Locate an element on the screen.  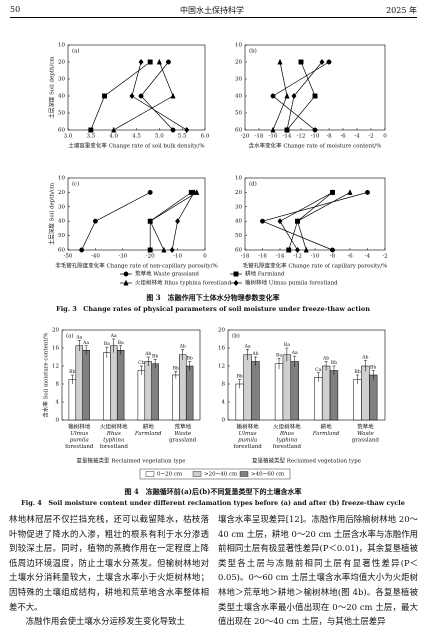
y-tick-label: 20 is located at coordinates (221, 331).